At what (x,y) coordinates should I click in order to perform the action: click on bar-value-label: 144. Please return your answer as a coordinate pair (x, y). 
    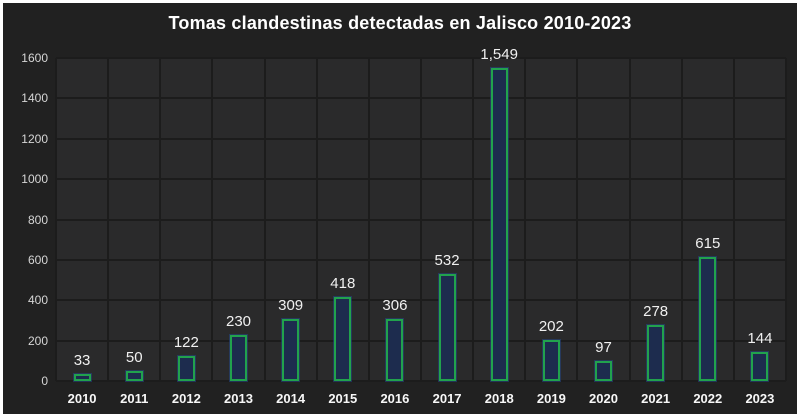
    Looking at the image, I should click on (760, 338).